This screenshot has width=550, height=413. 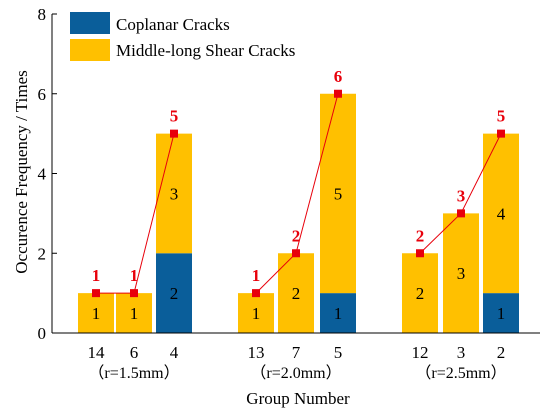 What do you see at coordinates (338, 352) in the screenshot?
I see `x-tick-label: 5` at bounding box center [338, 352].